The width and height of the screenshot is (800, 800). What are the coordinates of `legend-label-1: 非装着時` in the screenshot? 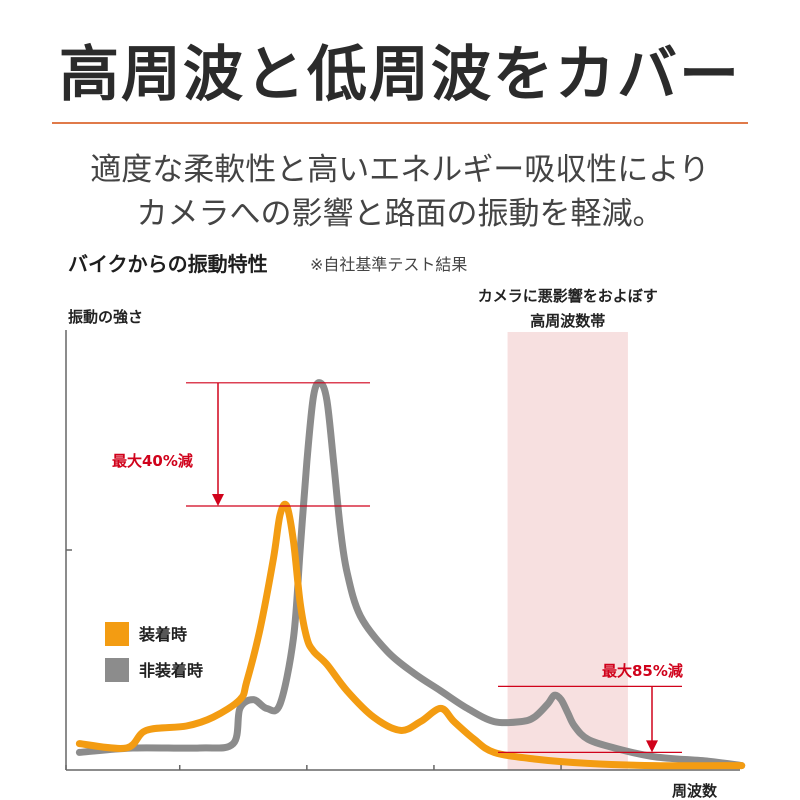 It's located at (171, 670).